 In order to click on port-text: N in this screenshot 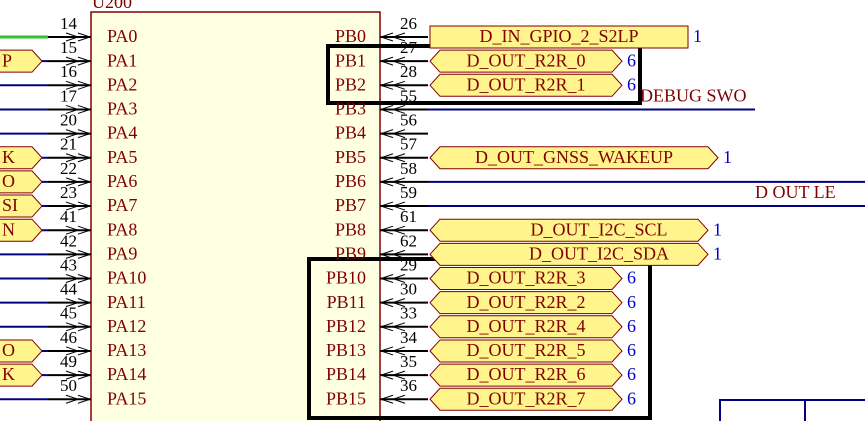, I will do `click(8, 229)`.